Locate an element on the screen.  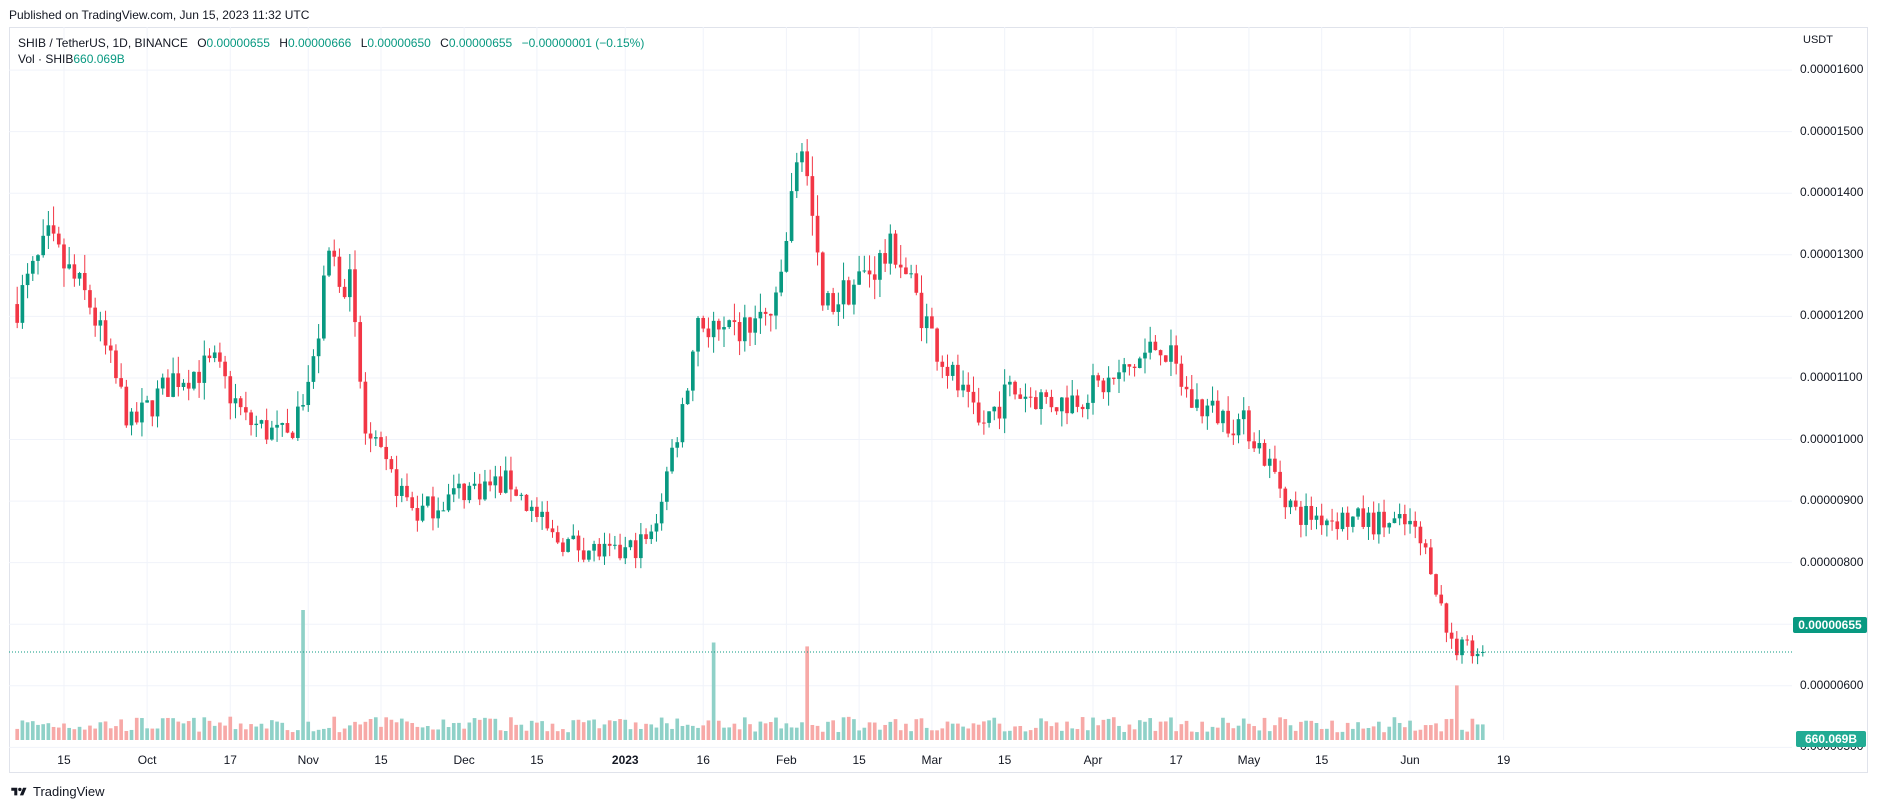
currency-label: USDT is located at coordinates (1818, 40).